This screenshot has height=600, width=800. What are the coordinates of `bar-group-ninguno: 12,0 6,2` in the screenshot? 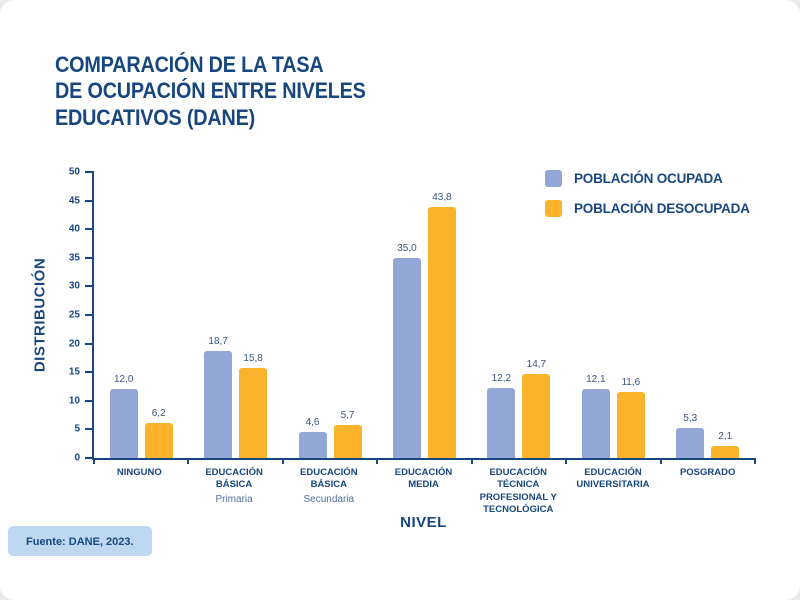 It's located at (141, 315).